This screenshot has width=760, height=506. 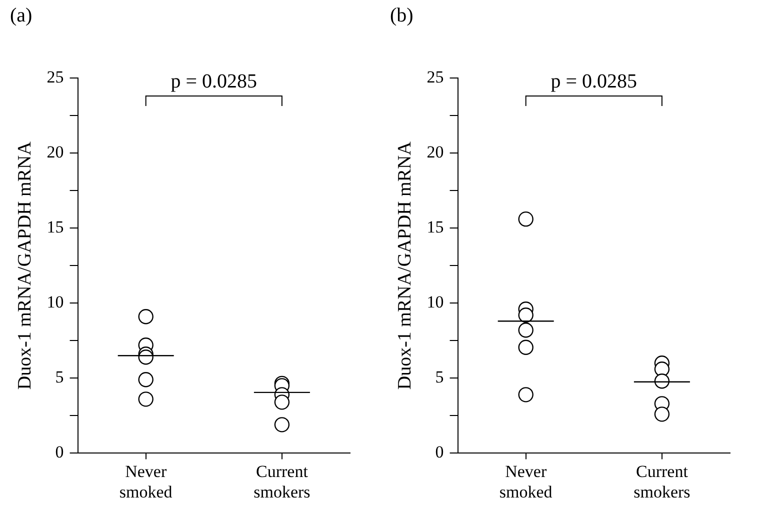 I want to click on chart-title: (a), so click(x=21, y=15).